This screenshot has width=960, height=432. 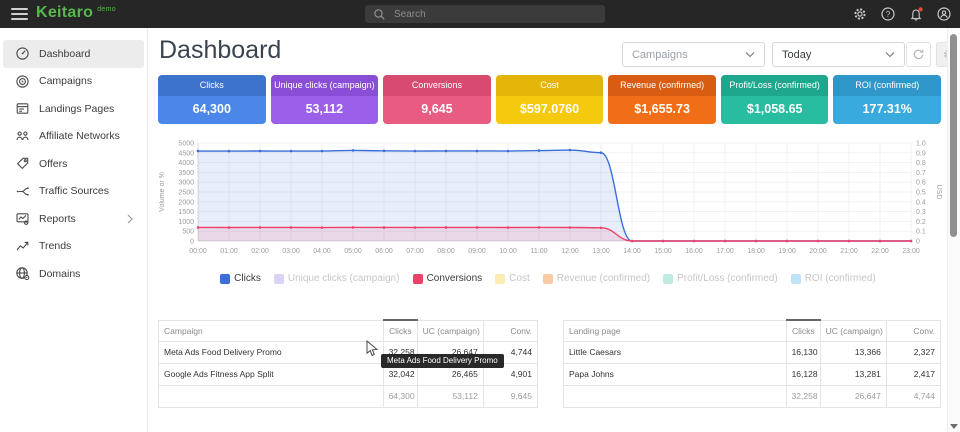 I want to click on scroll-down-arrow-icon, so click(x=954, y=426).